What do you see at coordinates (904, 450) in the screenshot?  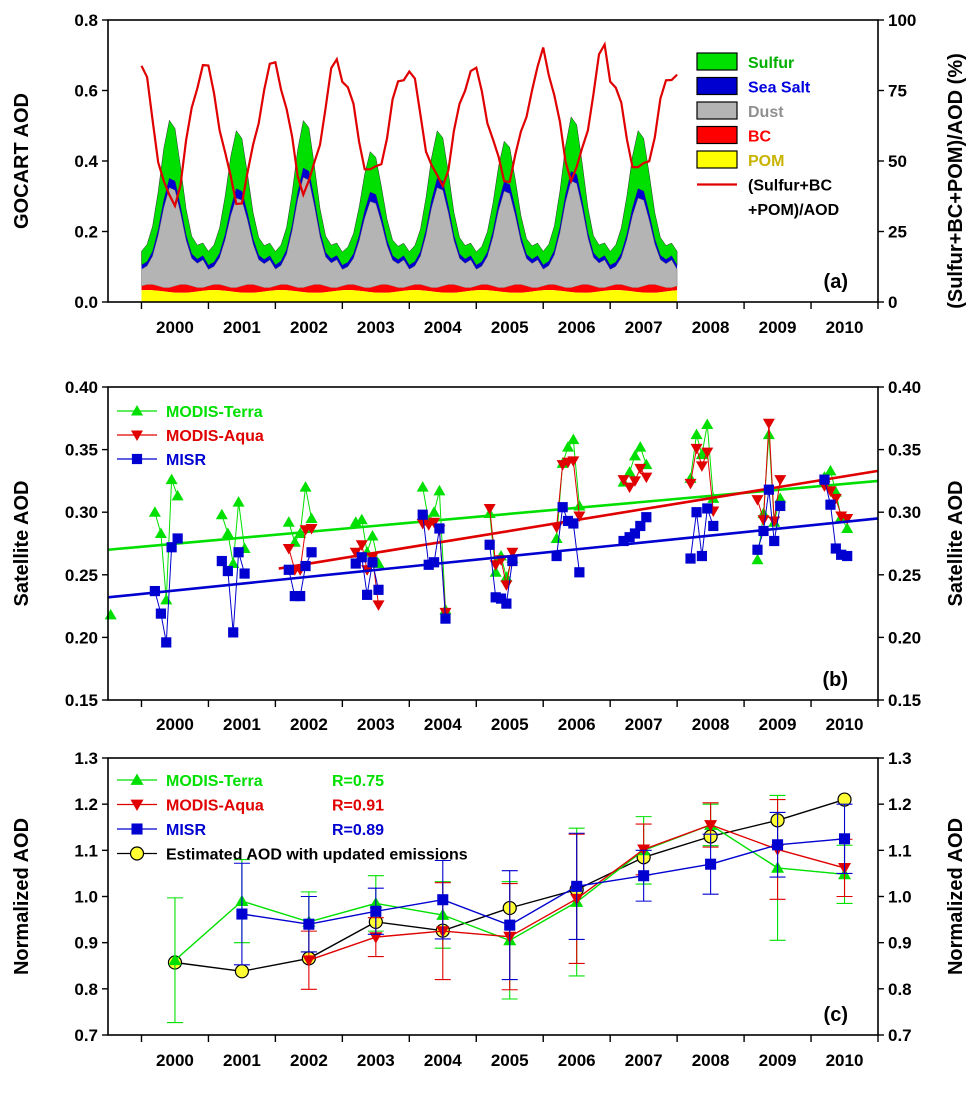 I see `y2-tick-label: 0.35` at bounding box center [904, 450].